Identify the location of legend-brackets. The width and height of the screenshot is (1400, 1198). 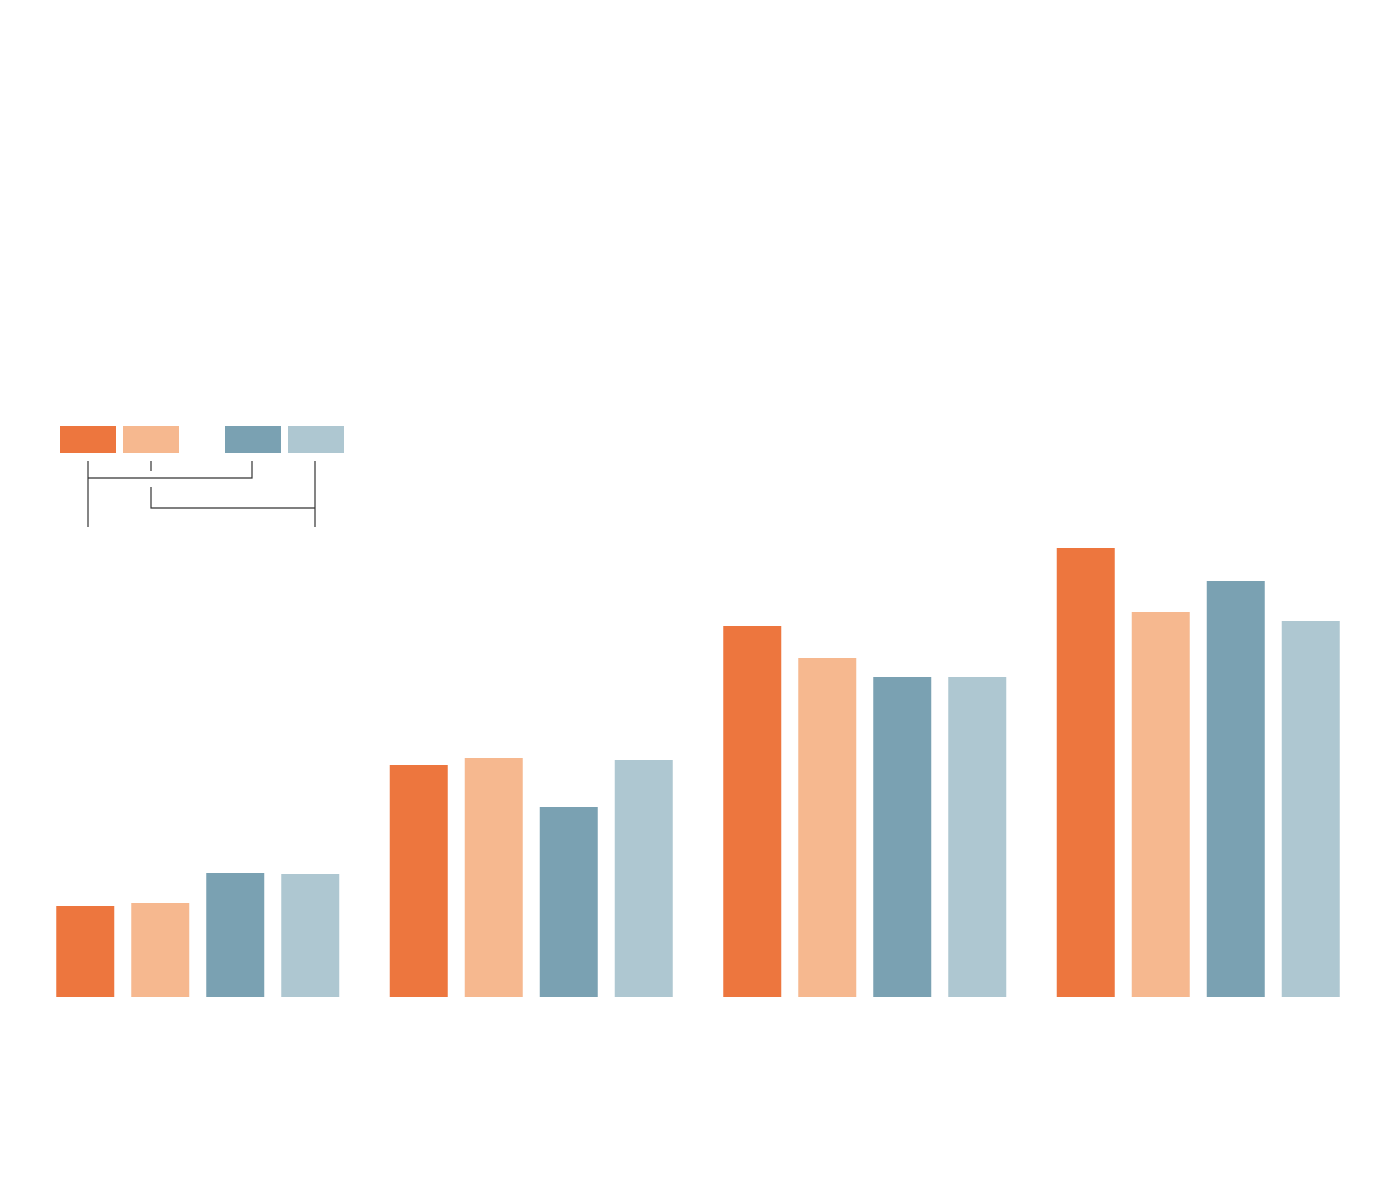
(201, 494).